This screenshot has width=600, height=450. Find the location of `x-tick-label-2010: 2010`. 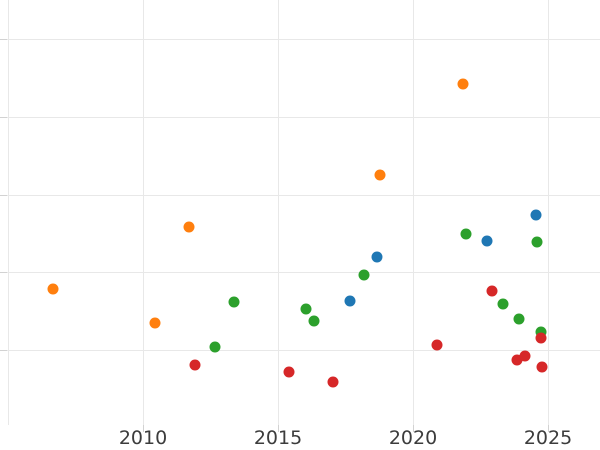

x-tick-label-2010: 2010 is located at coordinates (143, 438).